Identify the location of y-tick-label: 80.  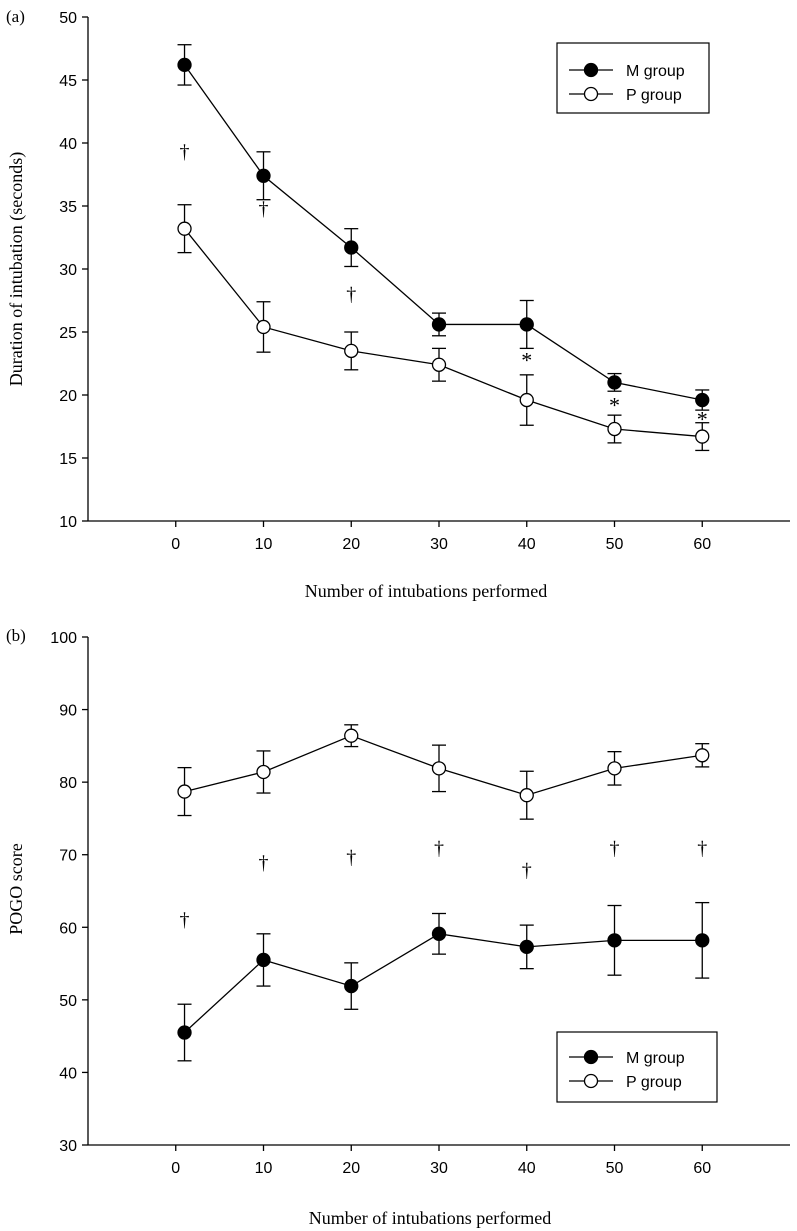
(68, 783).